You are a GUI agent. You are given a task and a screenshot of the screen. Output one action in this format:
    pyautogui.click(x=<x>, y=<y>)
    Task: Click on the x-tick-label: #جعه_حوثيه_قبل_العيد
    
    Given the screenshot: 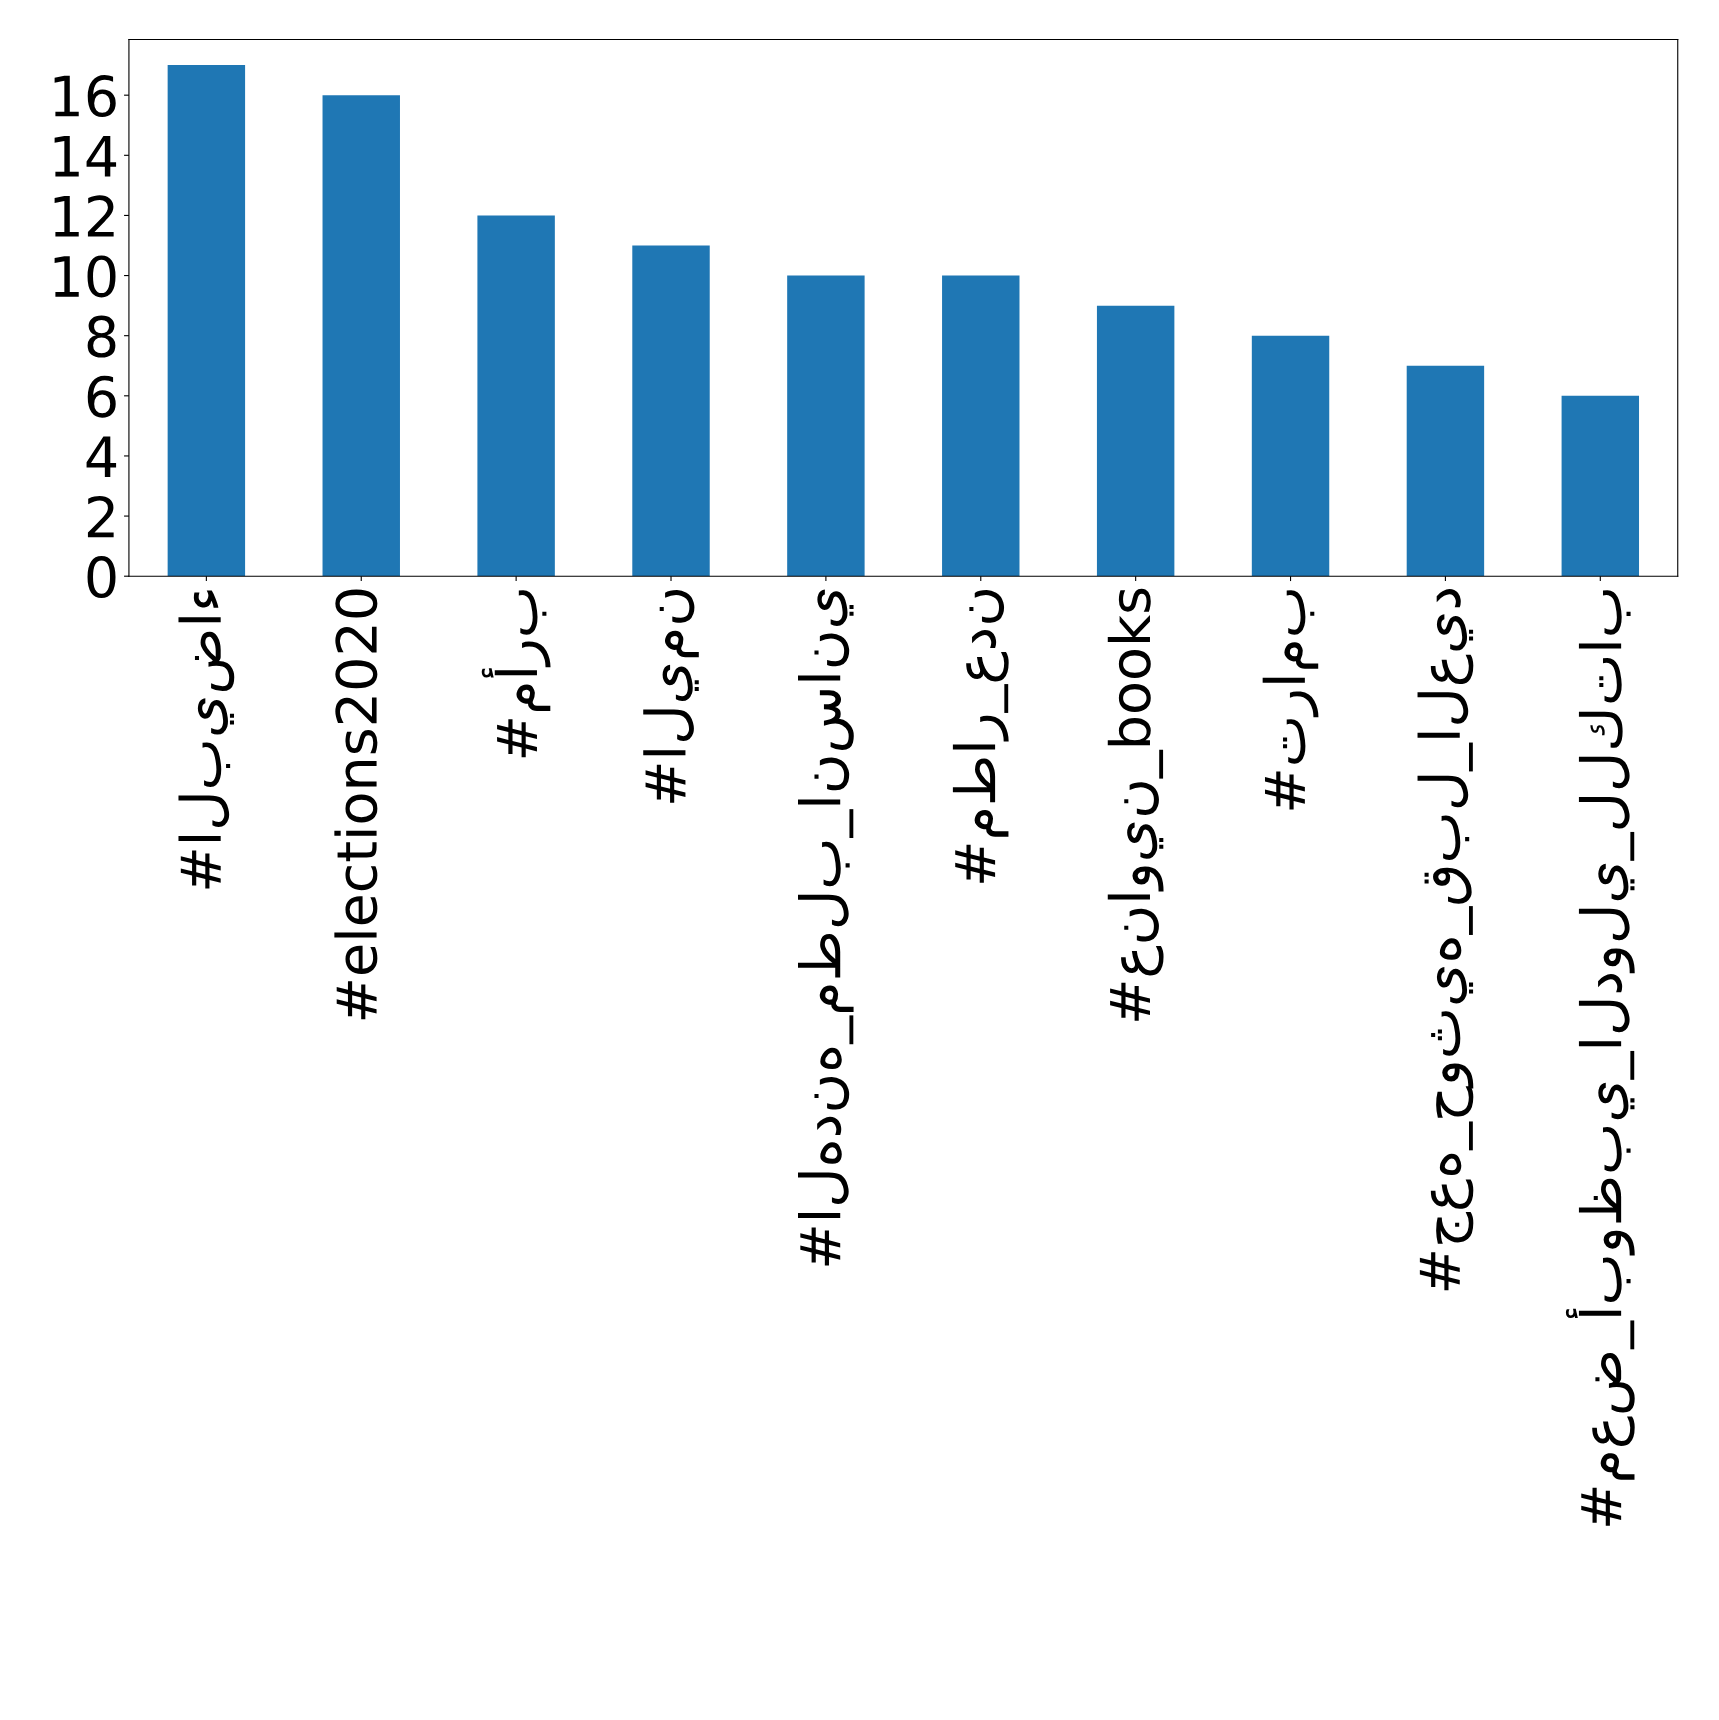 What is the action you would take?
    pyautogui.click(x=1445, y=940)
    